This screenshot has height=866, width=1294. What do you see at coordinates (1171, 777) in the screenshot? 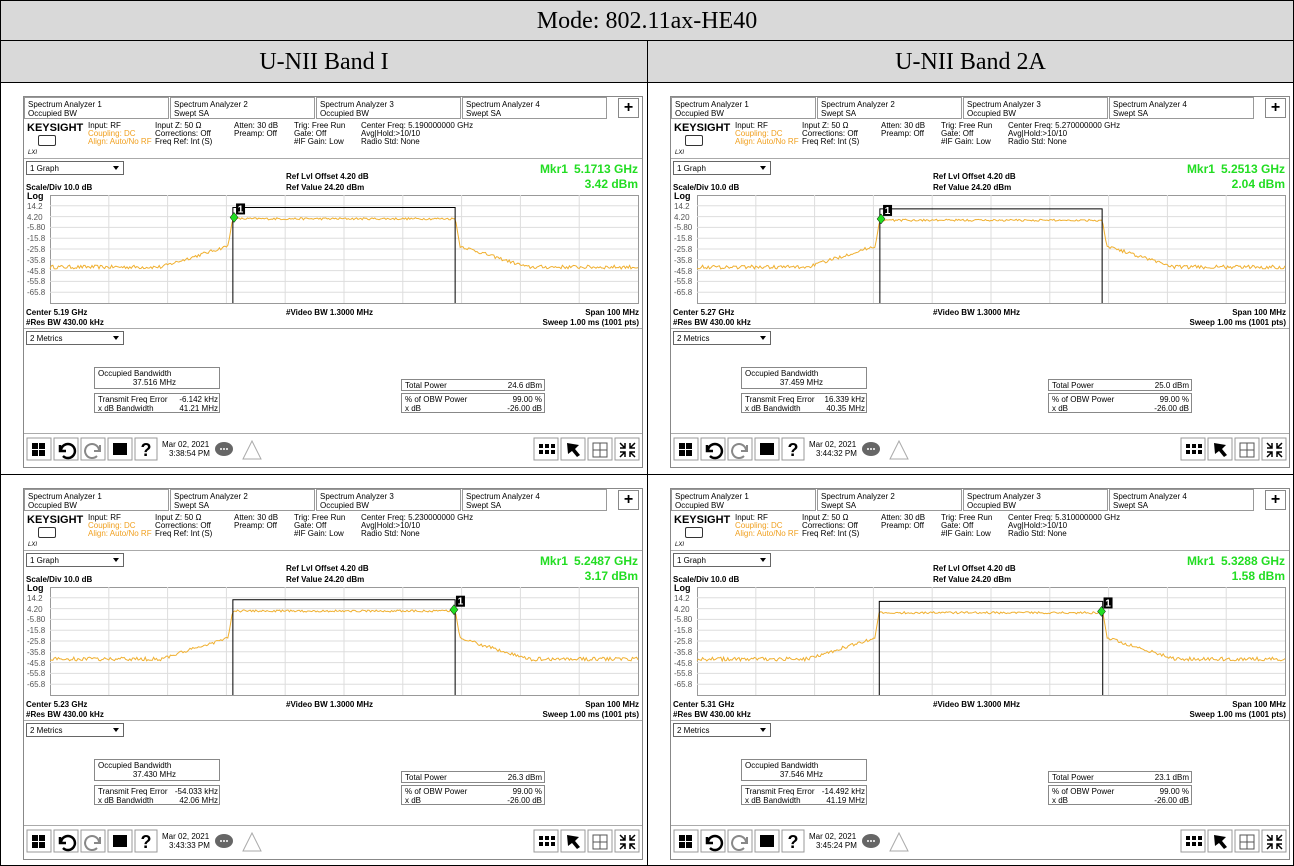
I see `metric-value: 23.1 dBm` at bounding box center [1171, 777].